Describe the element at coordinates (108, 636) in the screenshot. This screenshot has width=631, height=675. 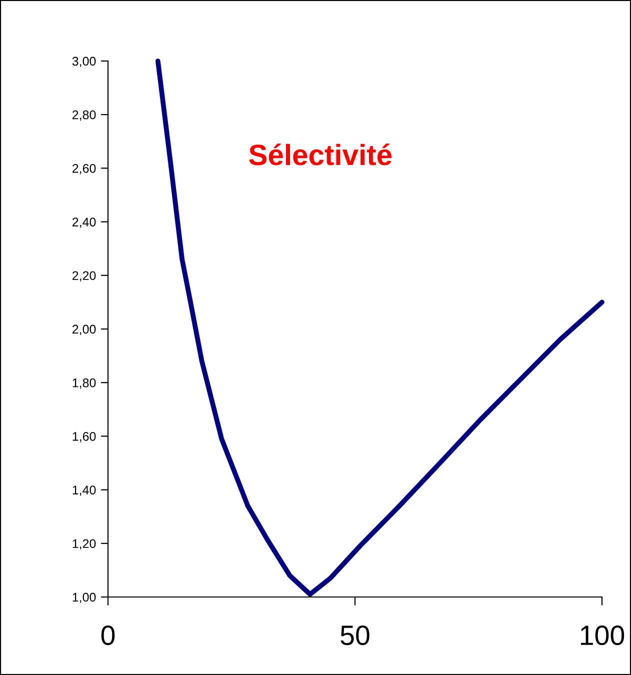
I see `x-tick-label: 0` at that location.